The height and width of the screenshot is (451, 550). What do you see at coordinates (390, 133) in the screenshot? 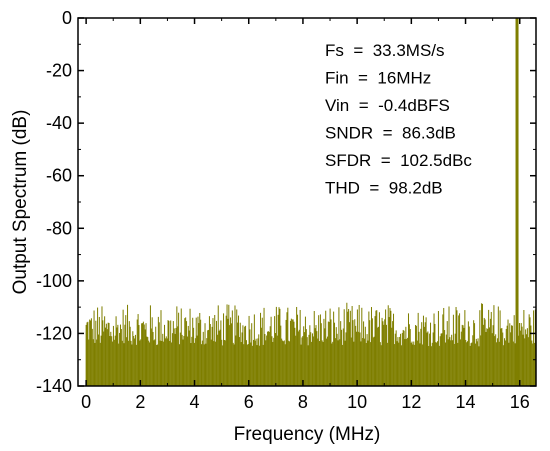
I see `annotation-line: SNDR = 86.3dB` at bounding box center [390, 133].